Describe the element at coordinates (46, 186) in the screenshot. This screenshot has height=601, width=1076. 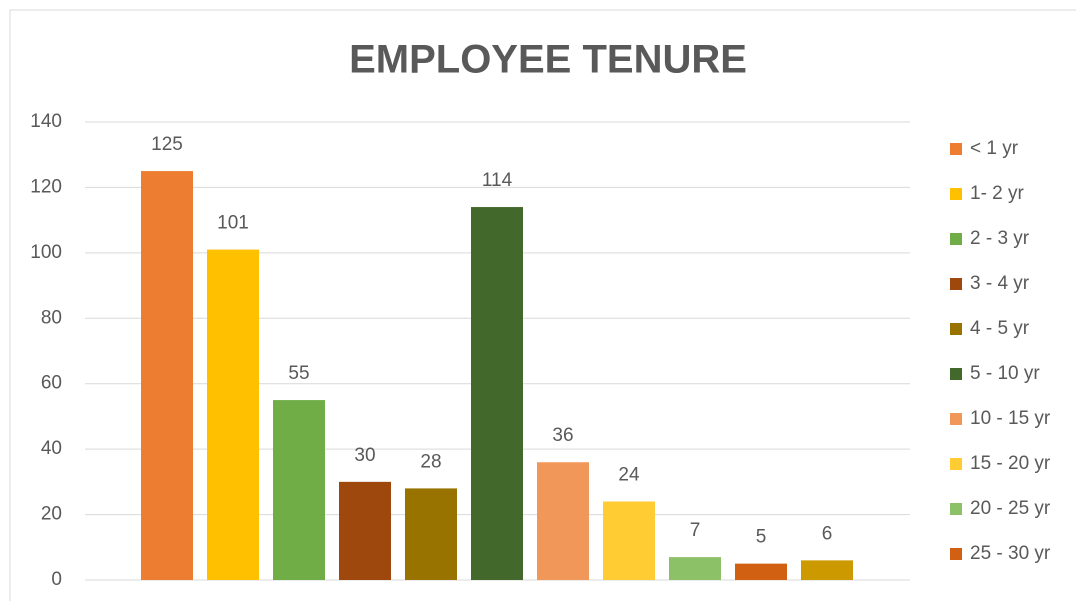
I see `y-tick-label: 120` at that location.